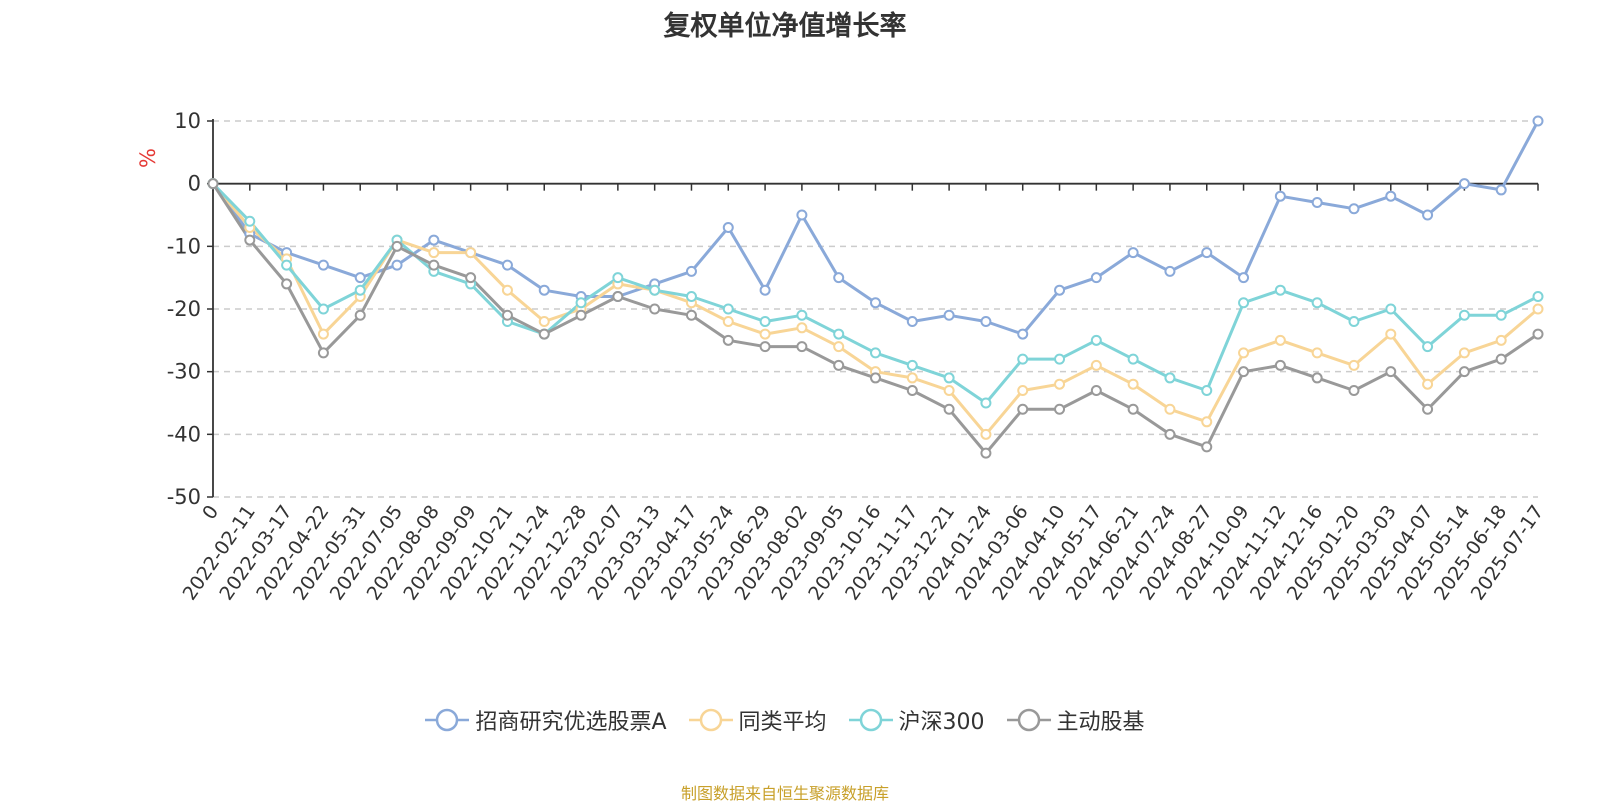 The image size is (1600, 804). What do you see at coordinates (784, 793) in the screenshot?
I see `source-note: 制图数据来自恒生聚源数据库` at bounding box center [784, 793].